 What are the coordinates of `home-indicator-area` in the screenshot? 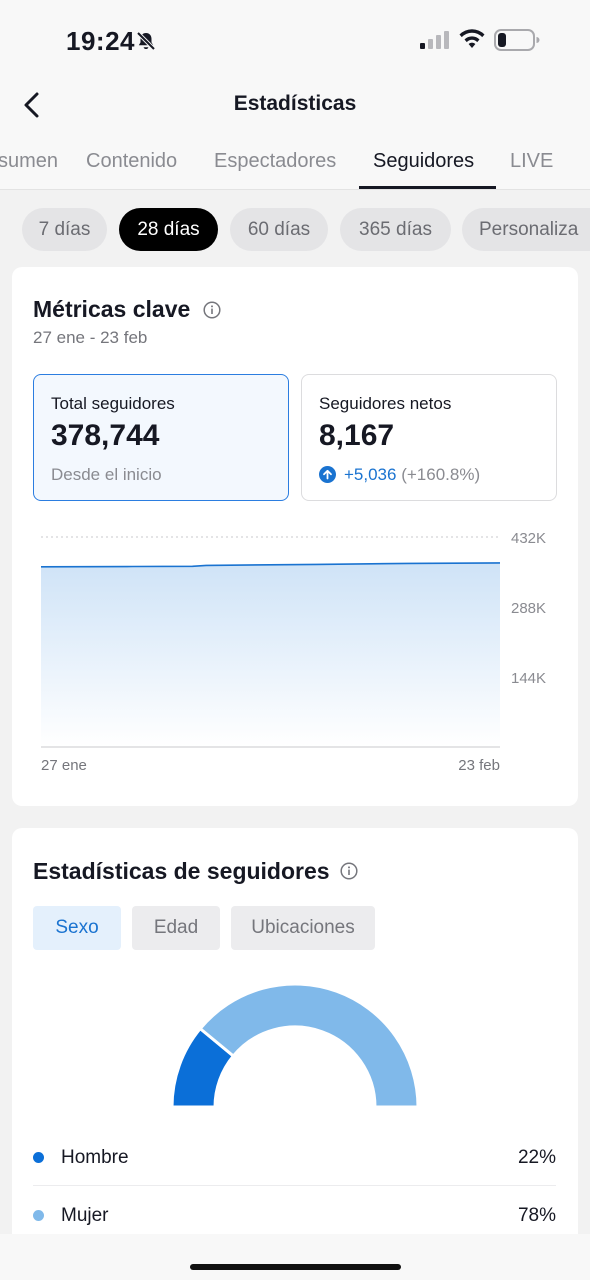 It's located at (295, 1257).